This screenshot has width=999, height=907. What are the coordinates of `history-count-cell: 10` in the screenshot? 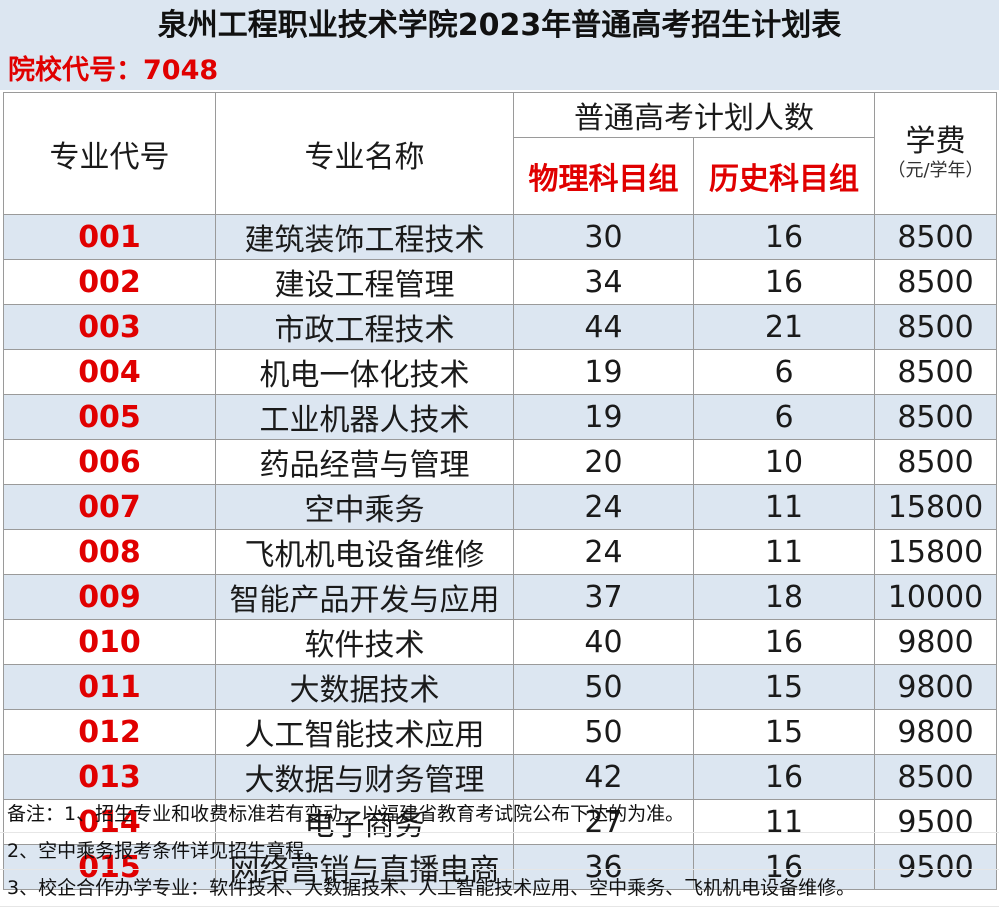 It's located at (784, 462).